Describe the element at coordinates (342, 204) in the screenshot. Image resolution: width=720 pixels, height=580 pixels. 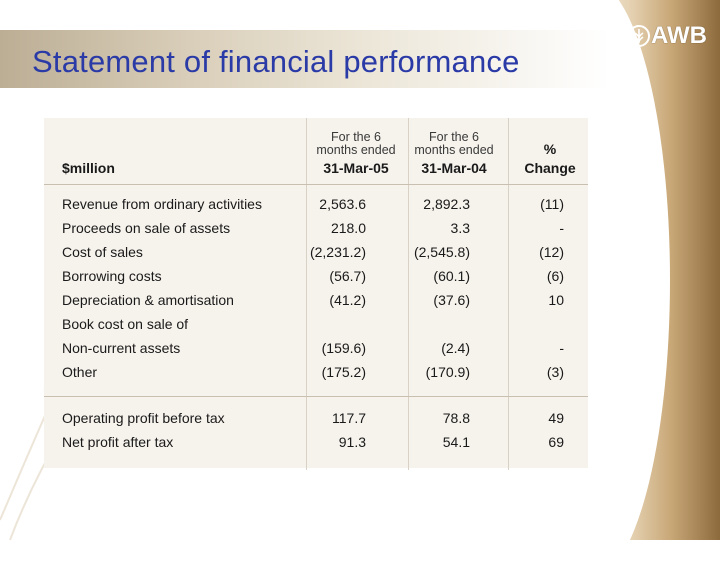
I see `value-2005: 2,563.6` at that location.